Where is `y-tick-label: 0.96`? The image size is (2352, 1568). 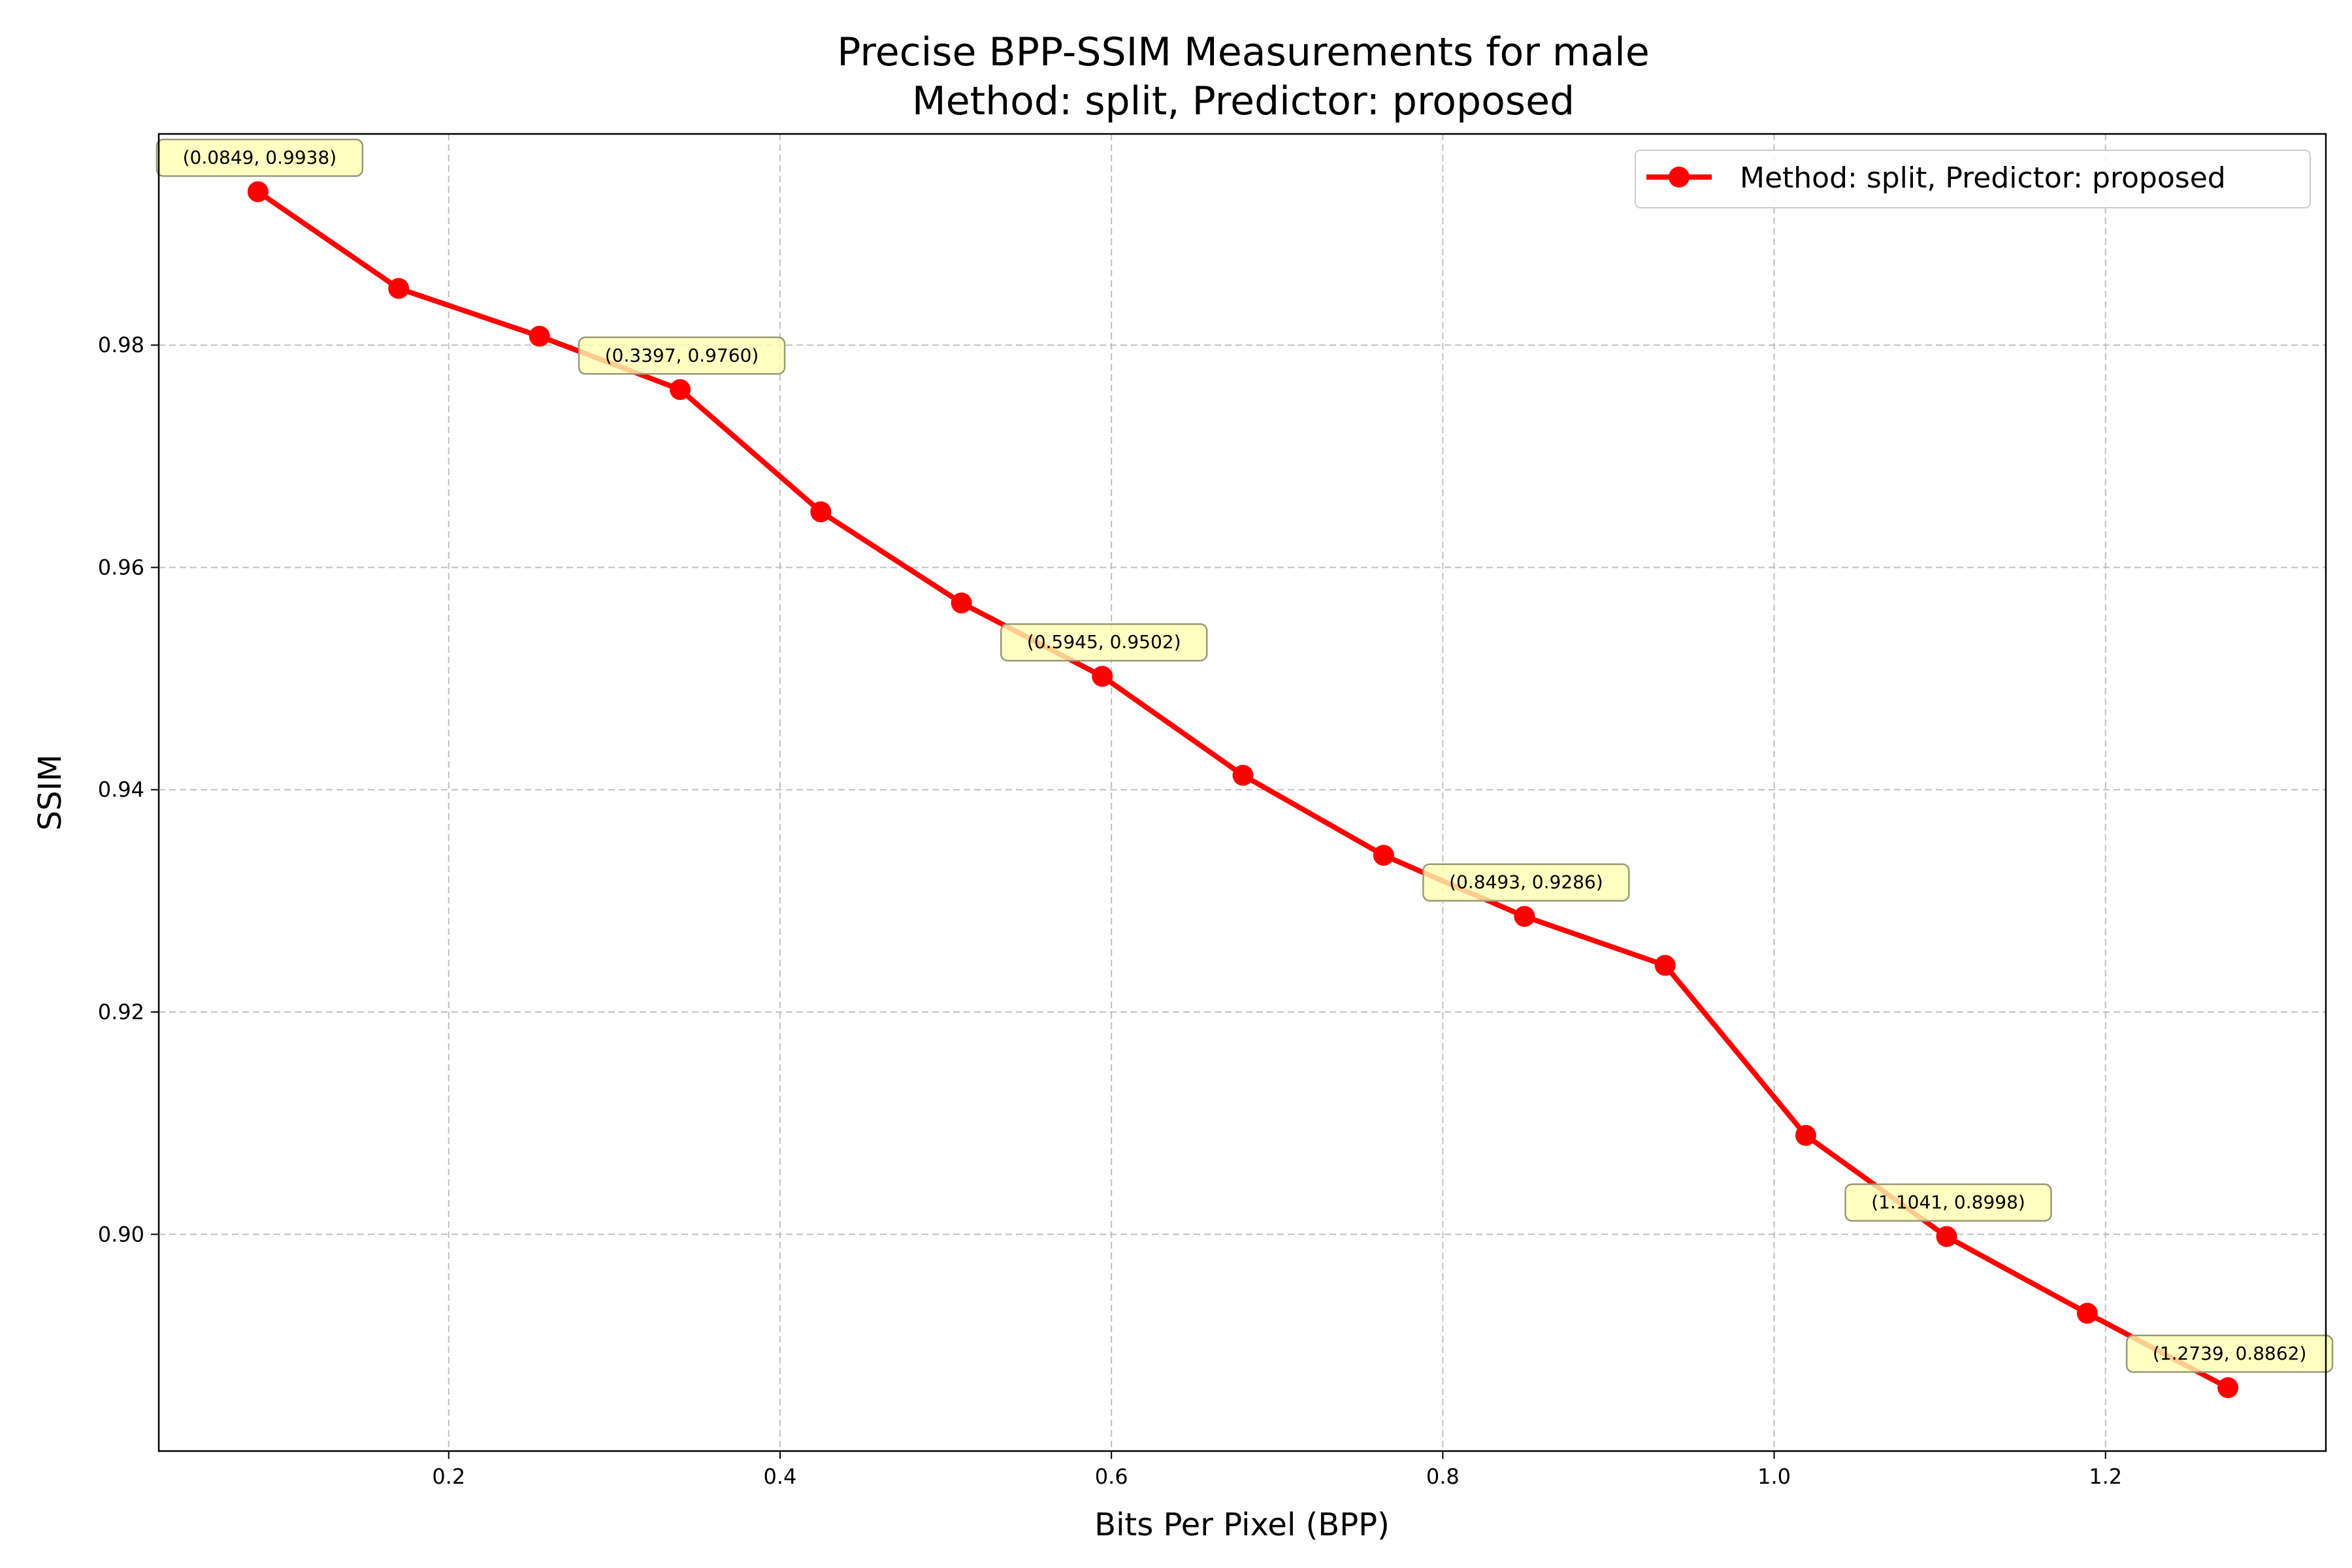 y-tick-label: 0.96 is located at coordinates (121, 567).